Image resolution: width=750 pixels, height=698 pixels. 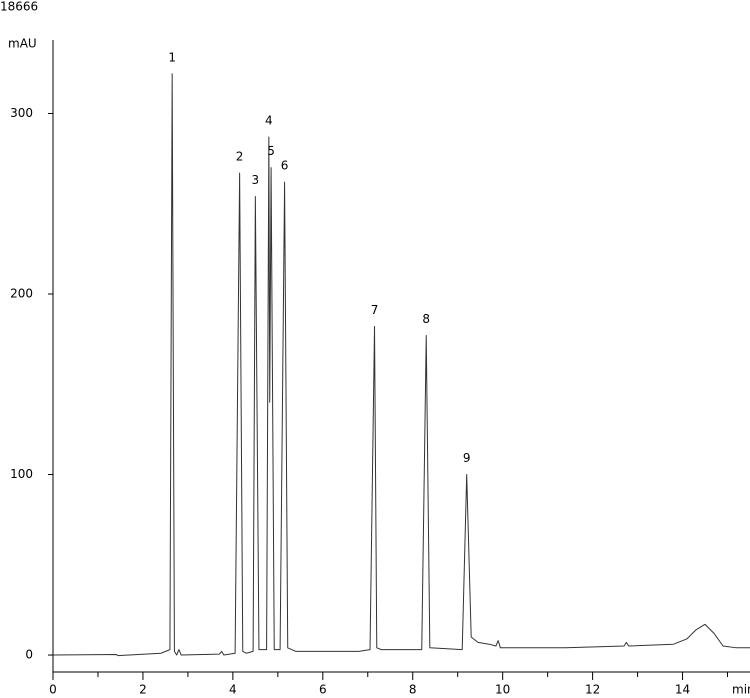 What do you see at coordinates (269, 120) in the screenshot?
I see `peak-label: 4` at bounding box center [269, 120].